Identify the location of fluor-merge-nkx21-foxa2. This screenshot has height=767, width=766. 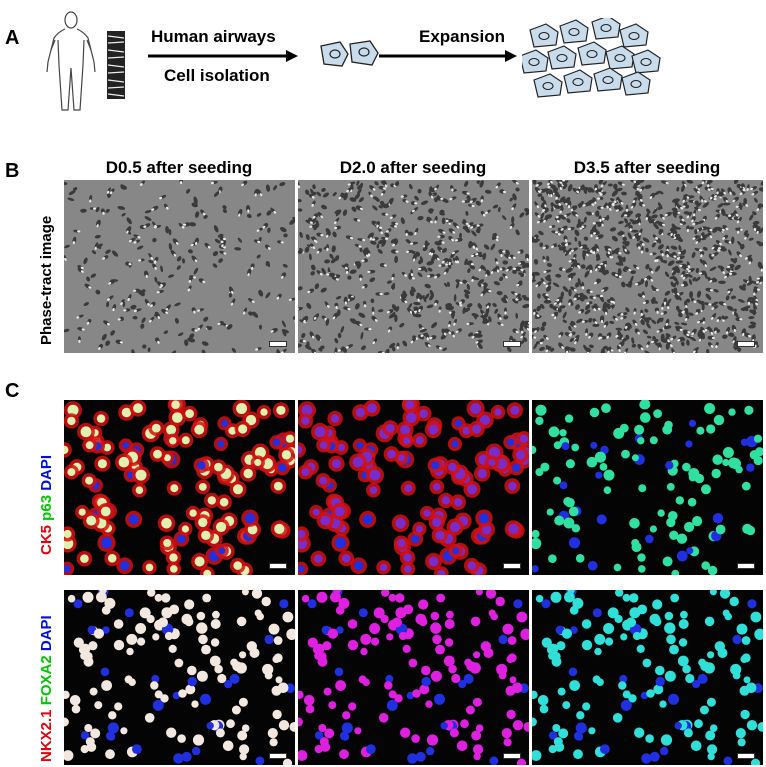
(179, 677).